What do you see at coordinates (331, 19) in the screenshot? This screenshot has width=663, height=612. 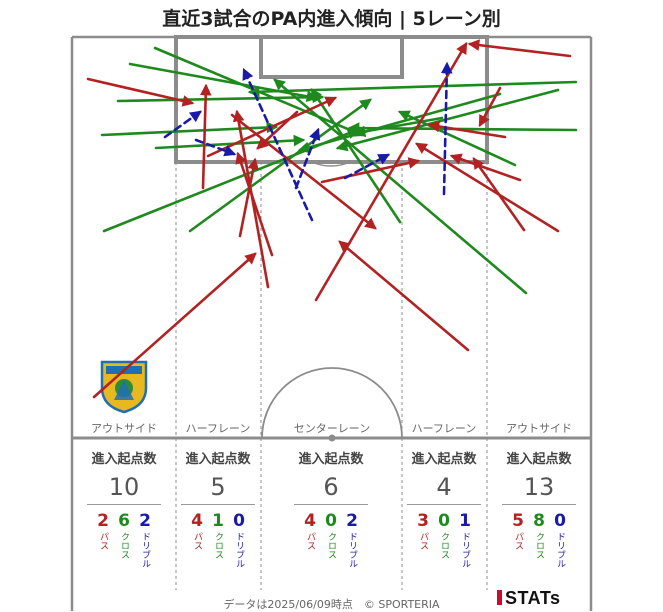 I see `chart-title: 直近3試合のPA内進入傾向 | 5レーン別` at bounding box center [331, 19].